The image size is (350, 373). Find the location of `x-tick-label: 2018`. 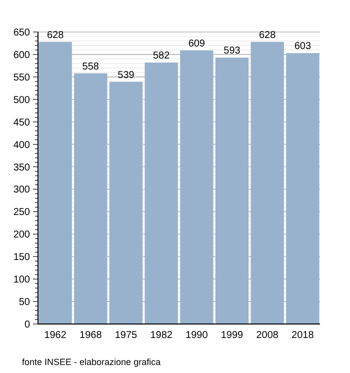

x-tick-label: 2018 is located at coordinates (303, 335).